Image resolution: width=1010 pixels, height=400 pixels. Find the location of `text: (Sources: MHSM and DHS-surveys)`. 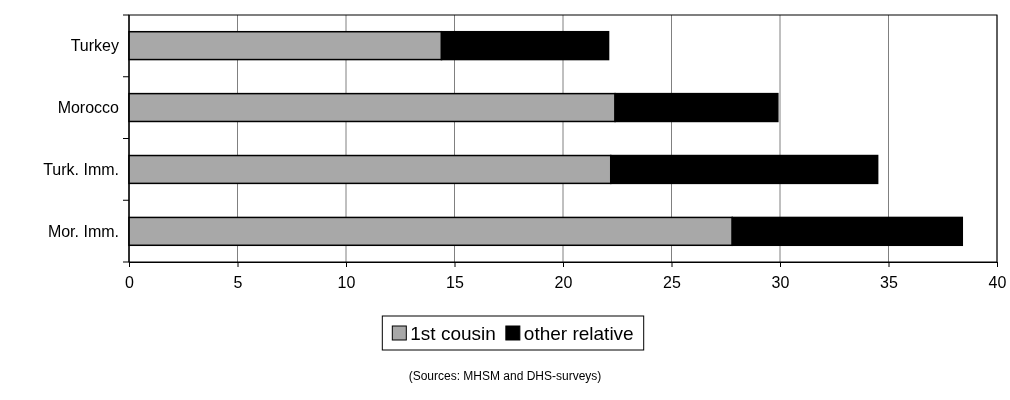

text: (Sources: MHSM and DHS-surveys) is located at coordinates (505, 376).